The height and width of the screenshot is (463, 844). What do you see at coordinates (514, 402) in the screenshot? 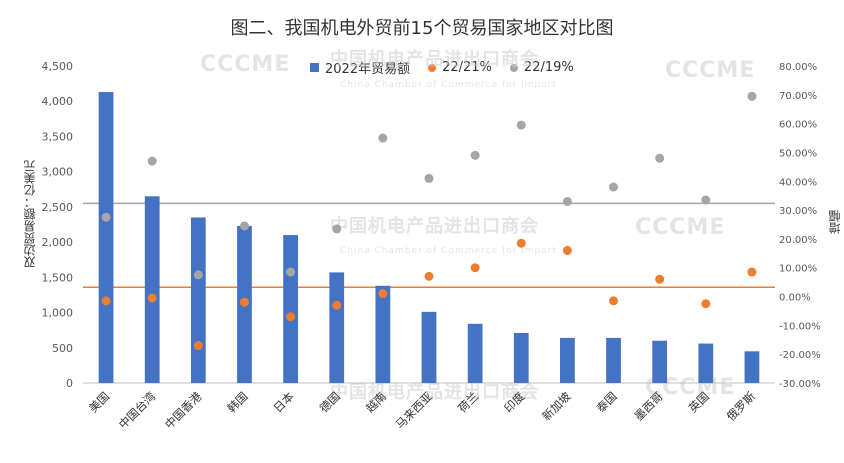
I see `x-tick-label: 印度` at bounding box center [514, 402].